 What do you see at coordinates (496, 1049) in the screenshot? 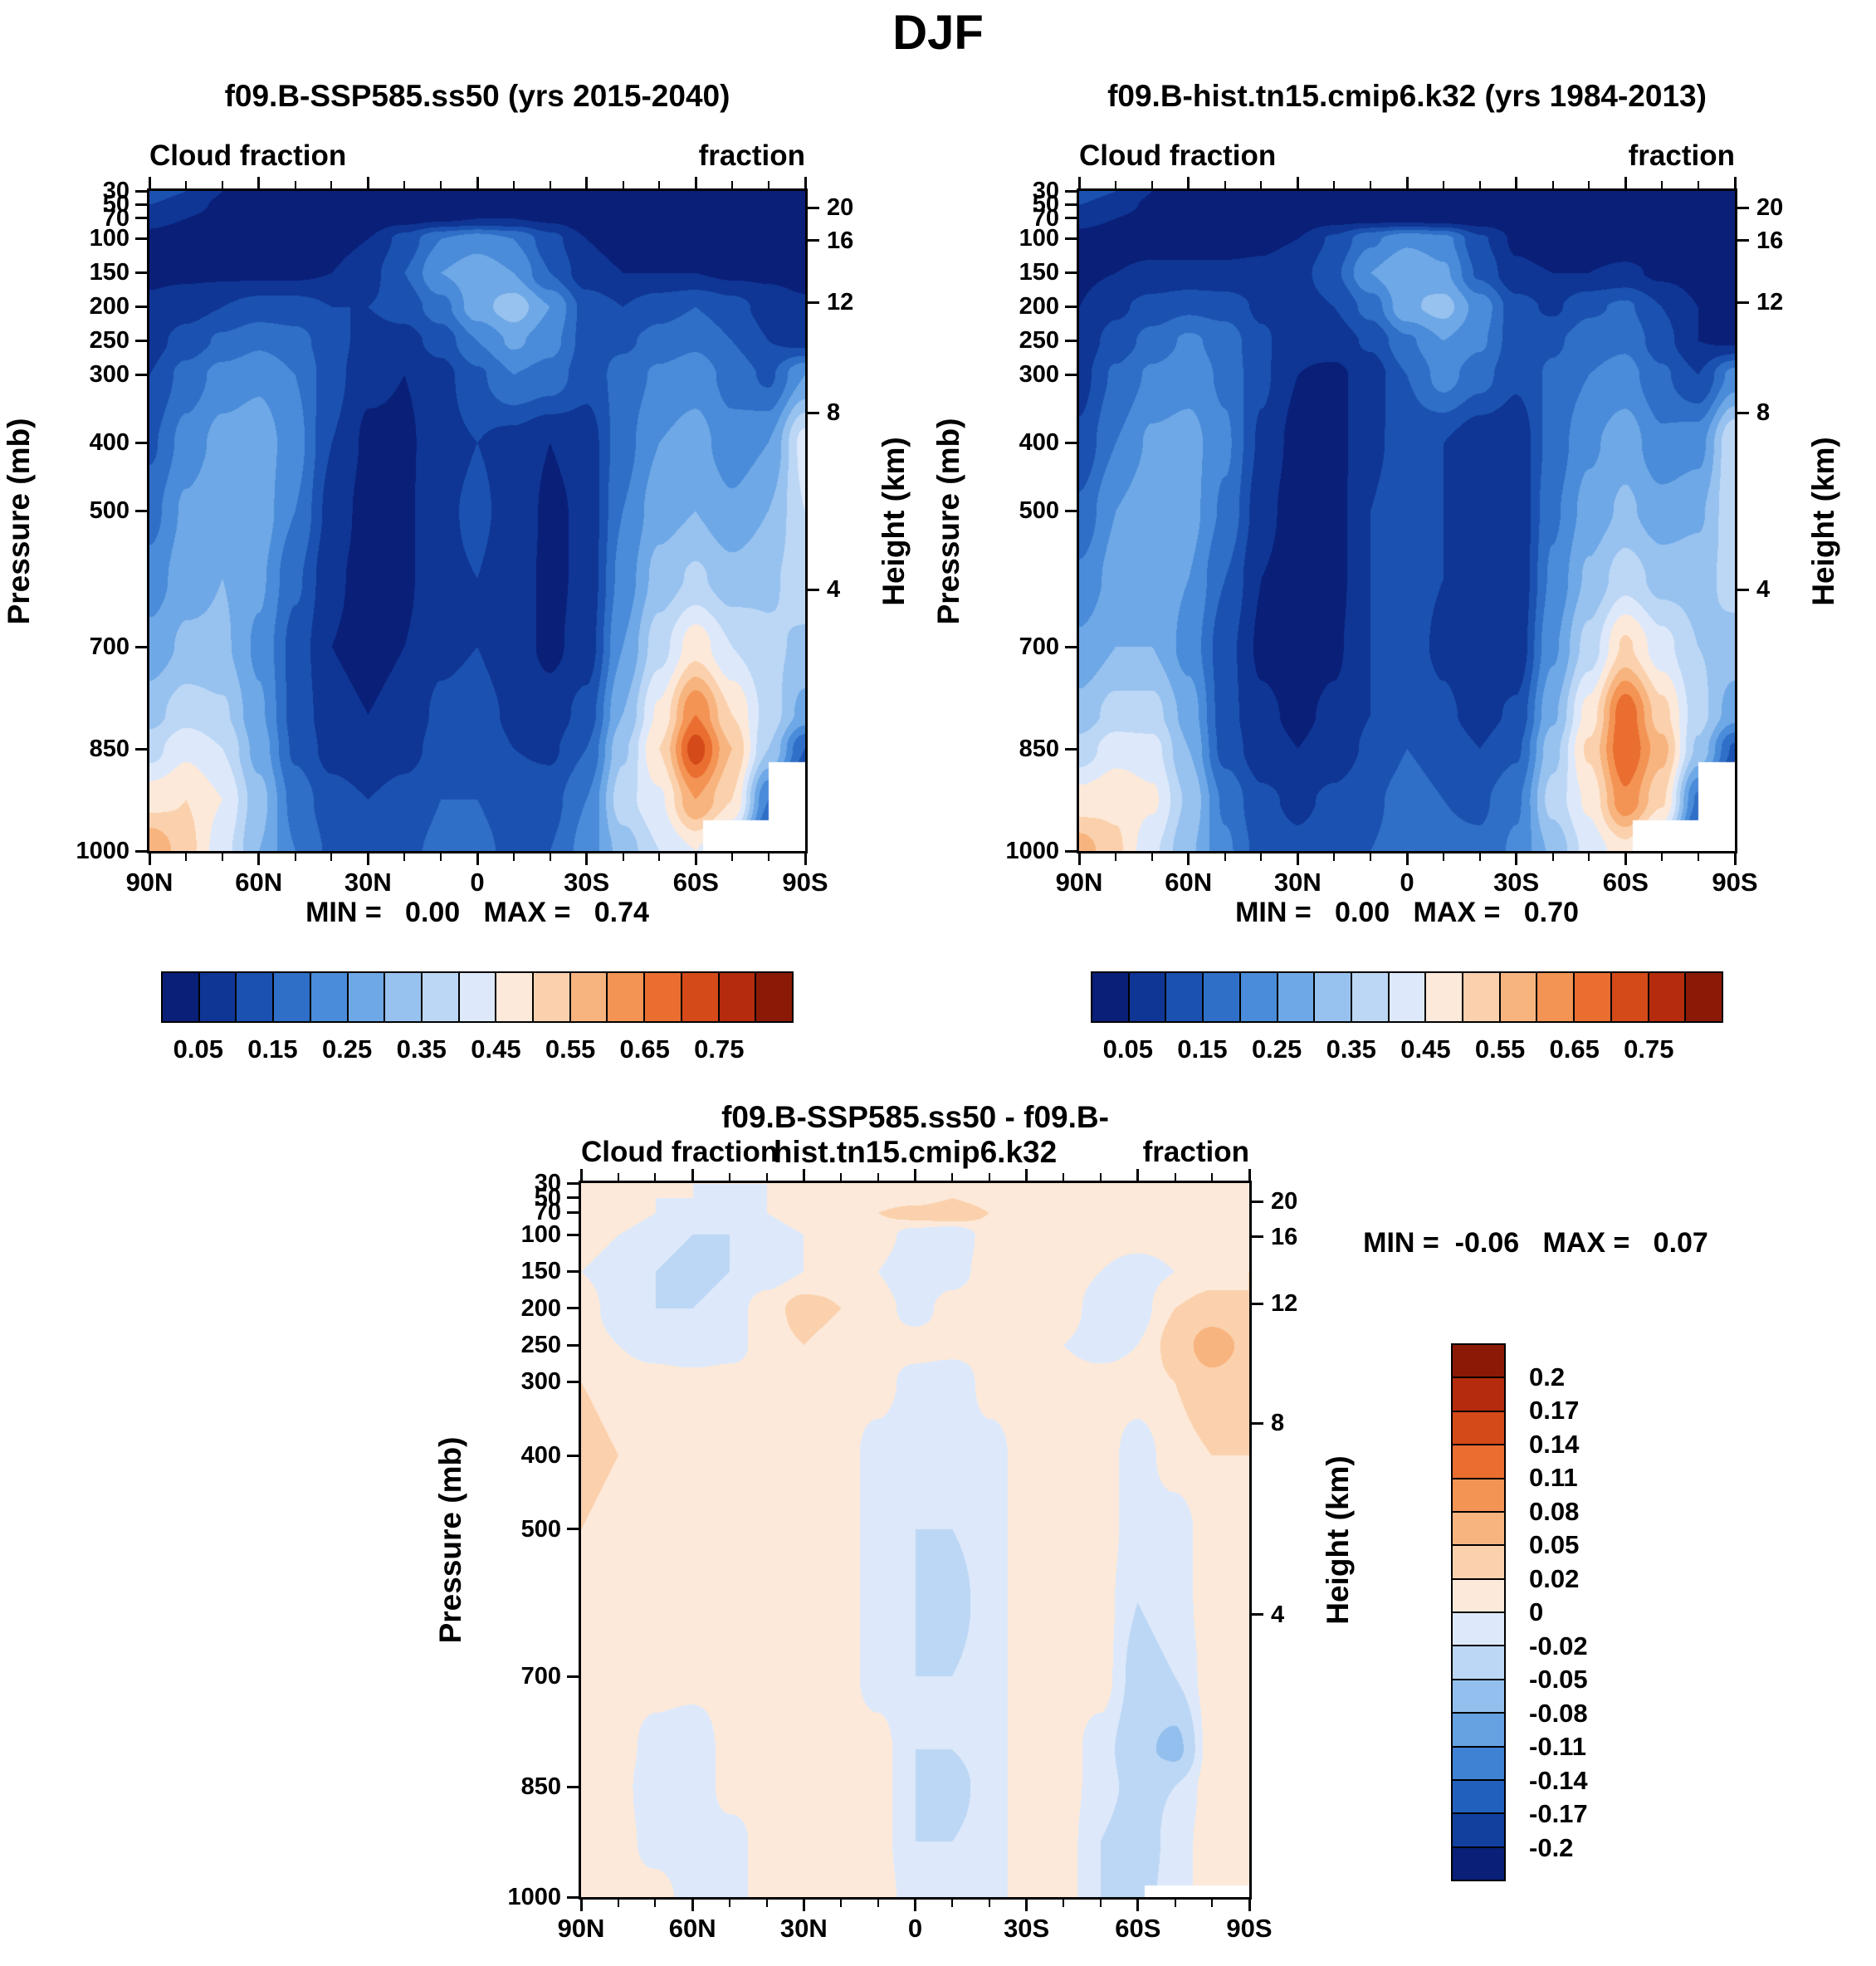
I see `colorbar-tick-label: 0.45` at bounding box center [496, 1049].